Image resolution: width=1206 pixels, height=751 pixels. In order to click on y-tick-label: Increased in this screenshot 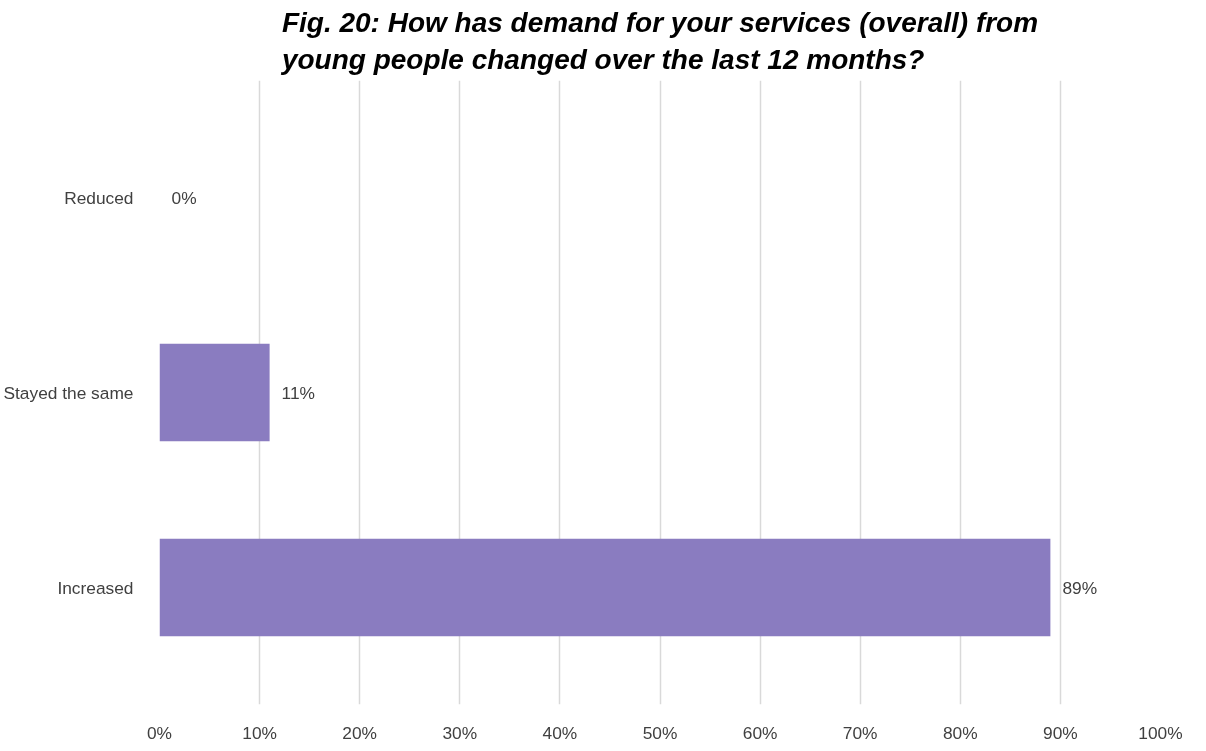, I will do `click(95, 587)`.